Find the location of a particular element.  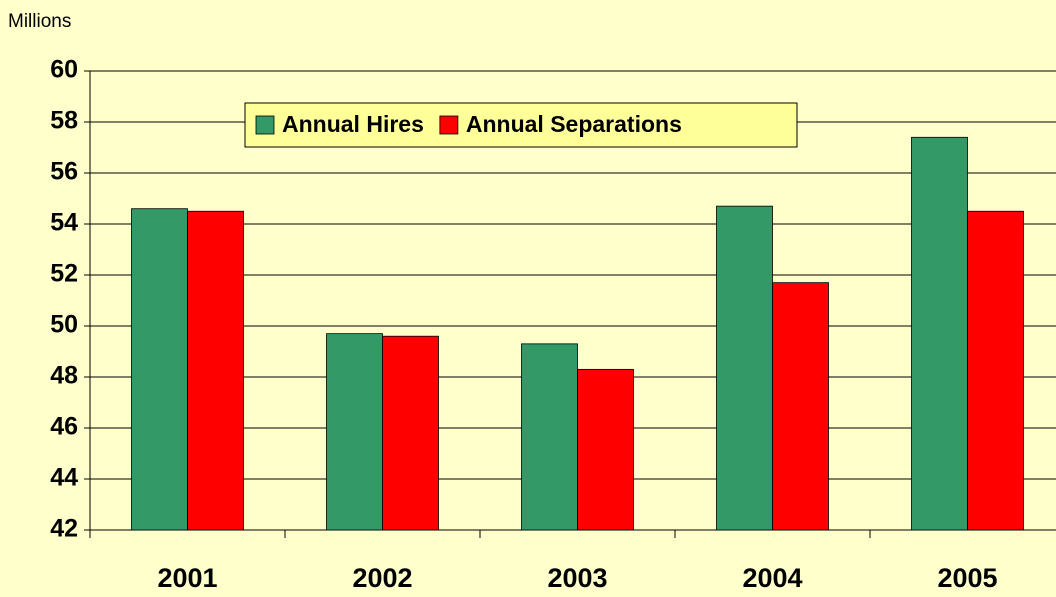

x-tick-label: 2003 is located at coordinates (577, 578).